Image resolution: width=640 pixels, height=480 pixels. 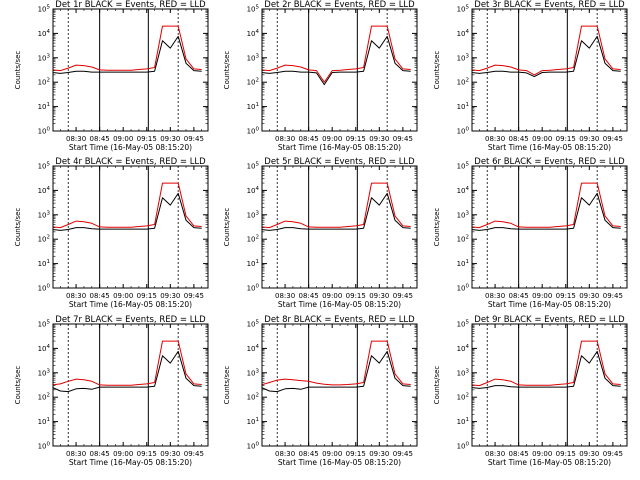 I want to click on chart-title: Det 8r BLACK = Events, RED = LLD, so click(x=339, y=320).